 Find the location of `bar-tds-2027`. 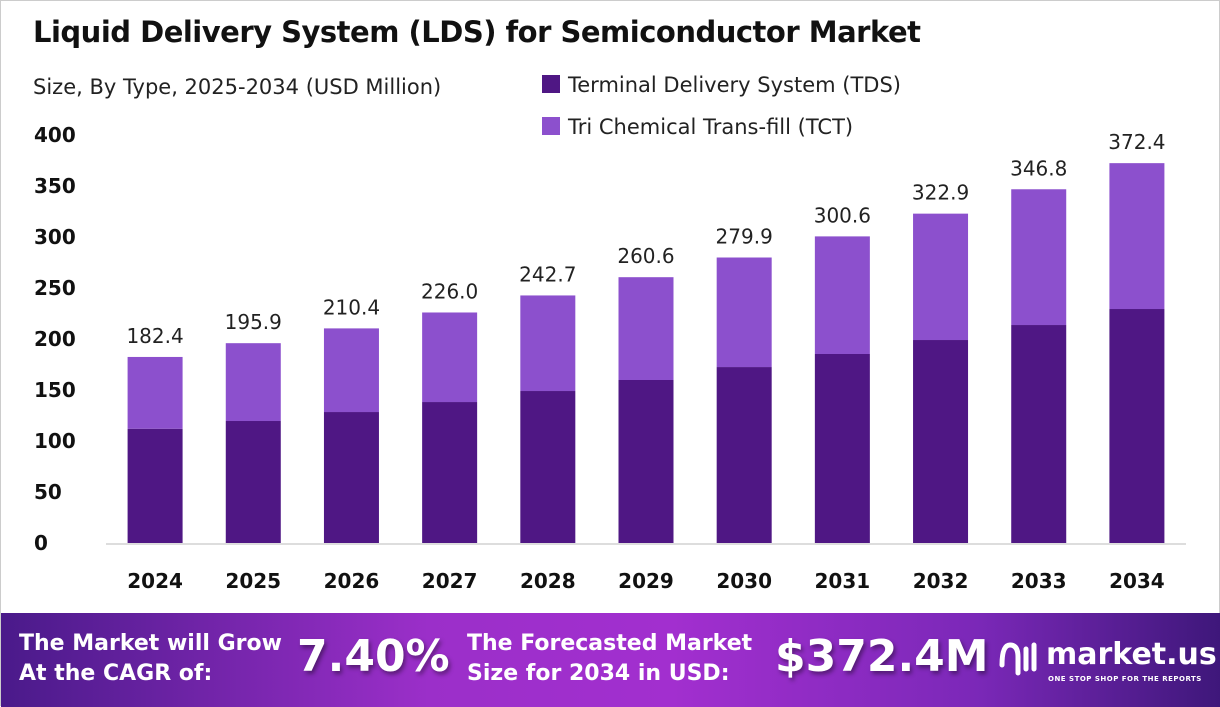

bar-tds-2027 is located at coordinates (450, 472).